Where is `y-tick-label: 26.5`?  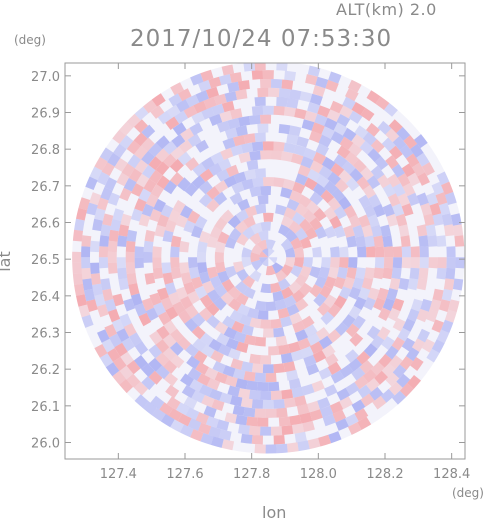 y-tick-label: 26.5 is located at coordinates (45, 260).